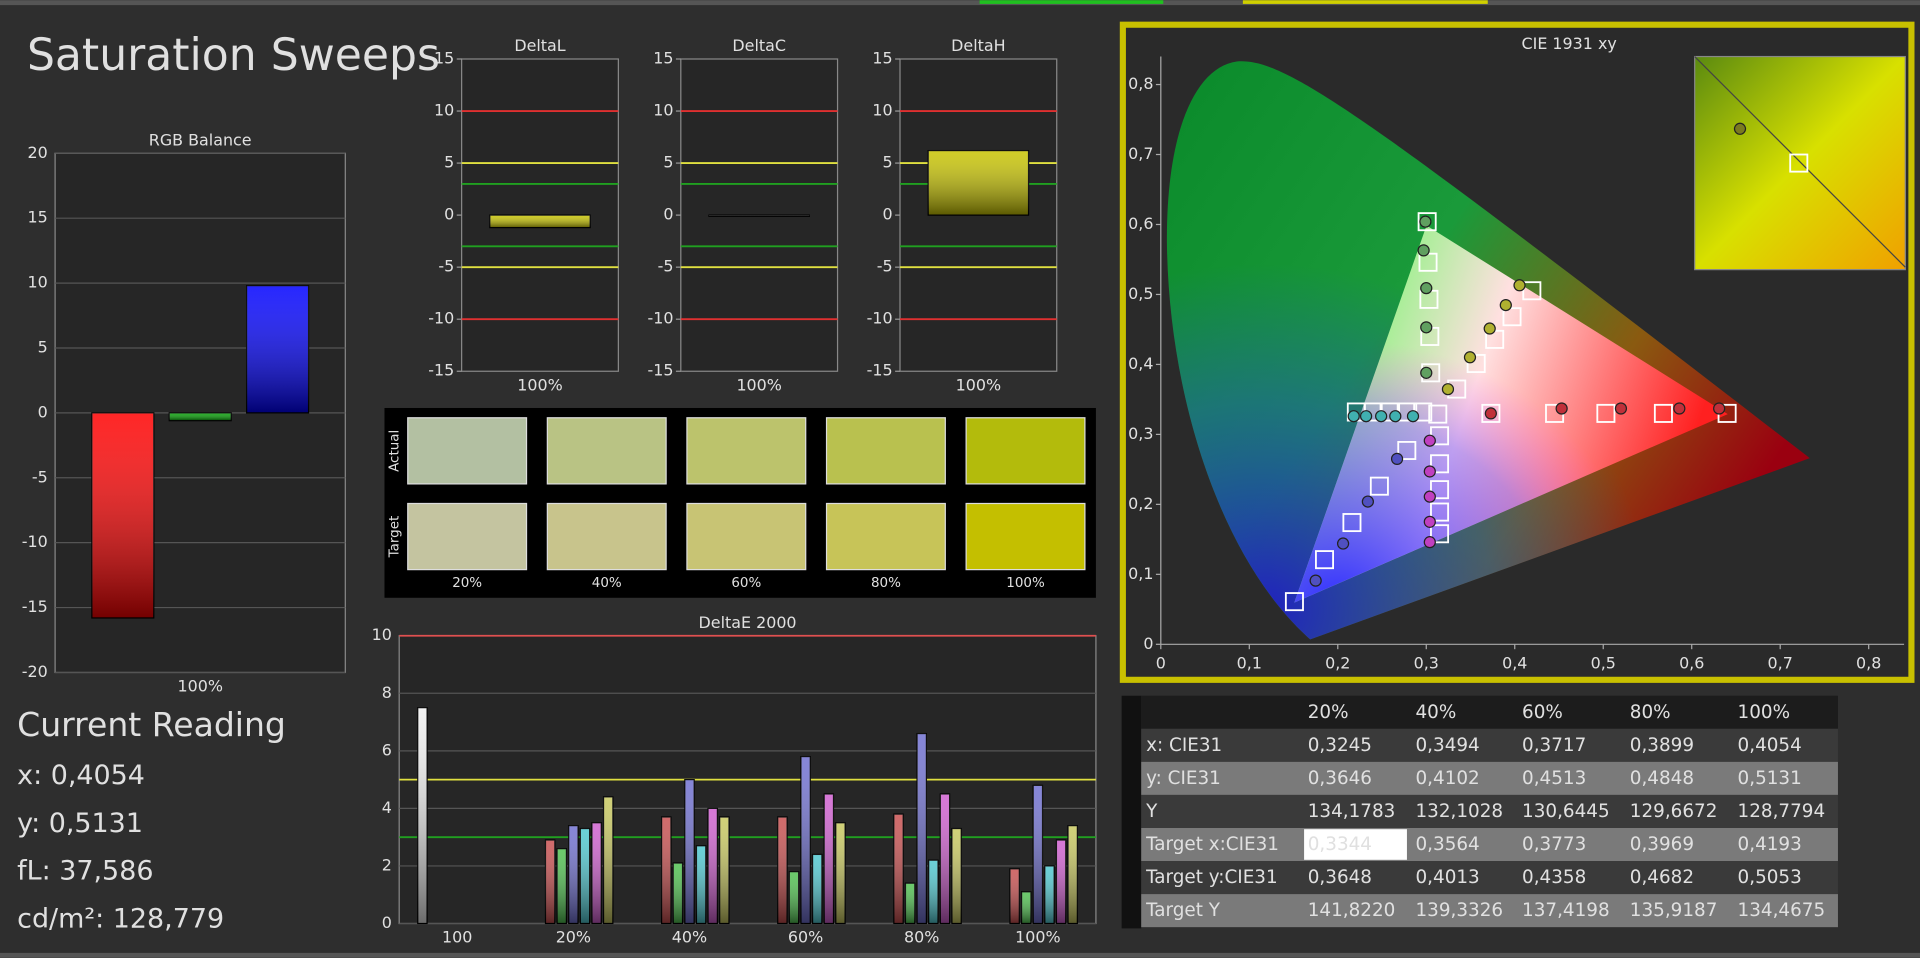 The image size is (1920, 958). What do you see at coordinates (394, 537) in the screenshot?
I see `row-label: Target` at bounding box center [394, 537].